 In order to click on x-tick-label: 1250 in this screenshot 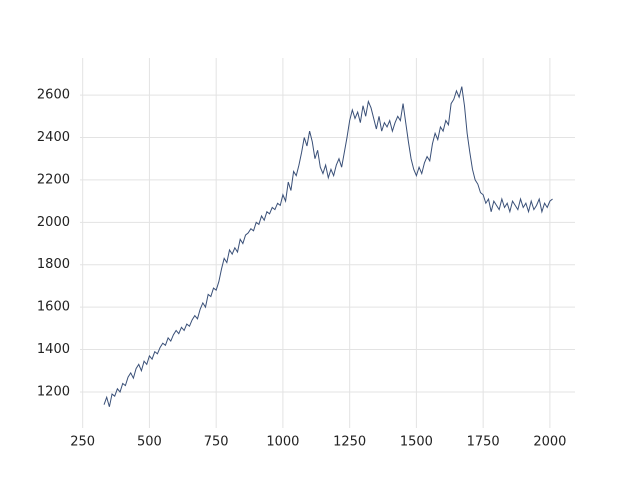, I will do `click(349, 442)`.